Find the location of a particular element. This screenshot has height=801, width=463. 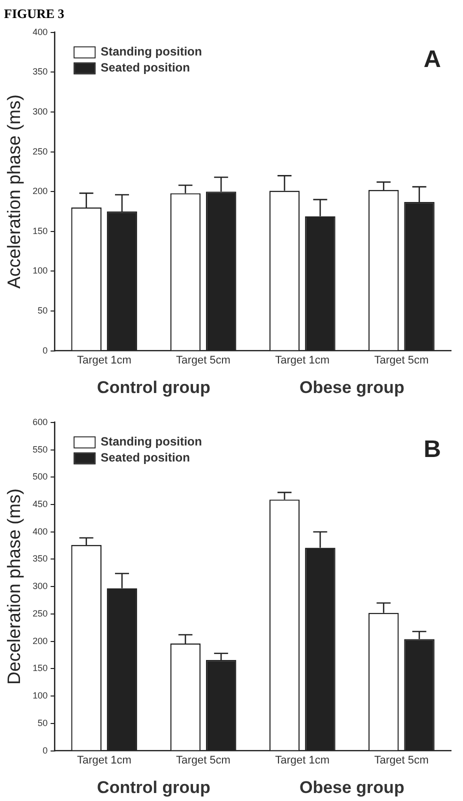

y-tick-label: 550 is located at coordinates (40, 449).